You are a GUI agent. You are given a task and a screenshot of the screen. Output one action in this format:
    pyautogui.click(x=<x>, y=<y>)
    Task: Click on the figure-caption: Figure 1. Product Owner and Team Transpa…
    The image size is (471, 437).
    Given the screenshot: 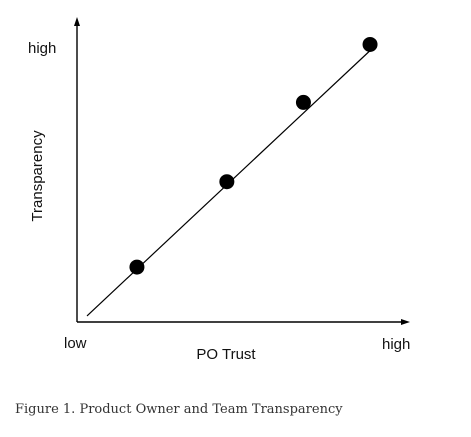 What is the action you would take?
    pyautogui.click(x=179, y=409)
    